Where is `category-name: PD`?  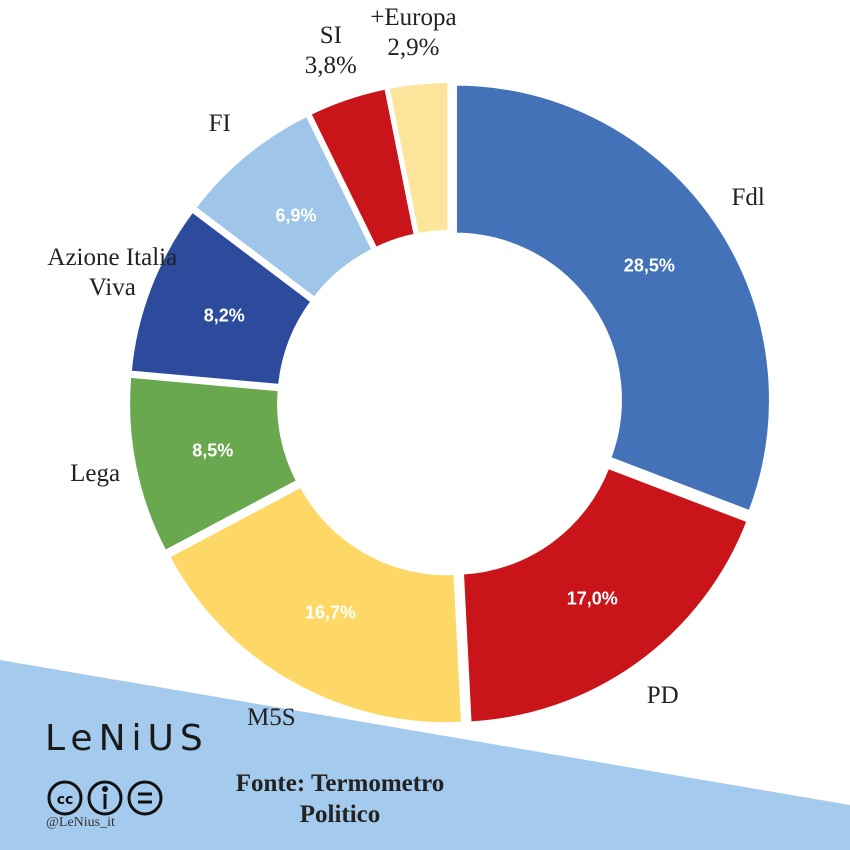 category-name: PD is located at coordinates (662, 695).